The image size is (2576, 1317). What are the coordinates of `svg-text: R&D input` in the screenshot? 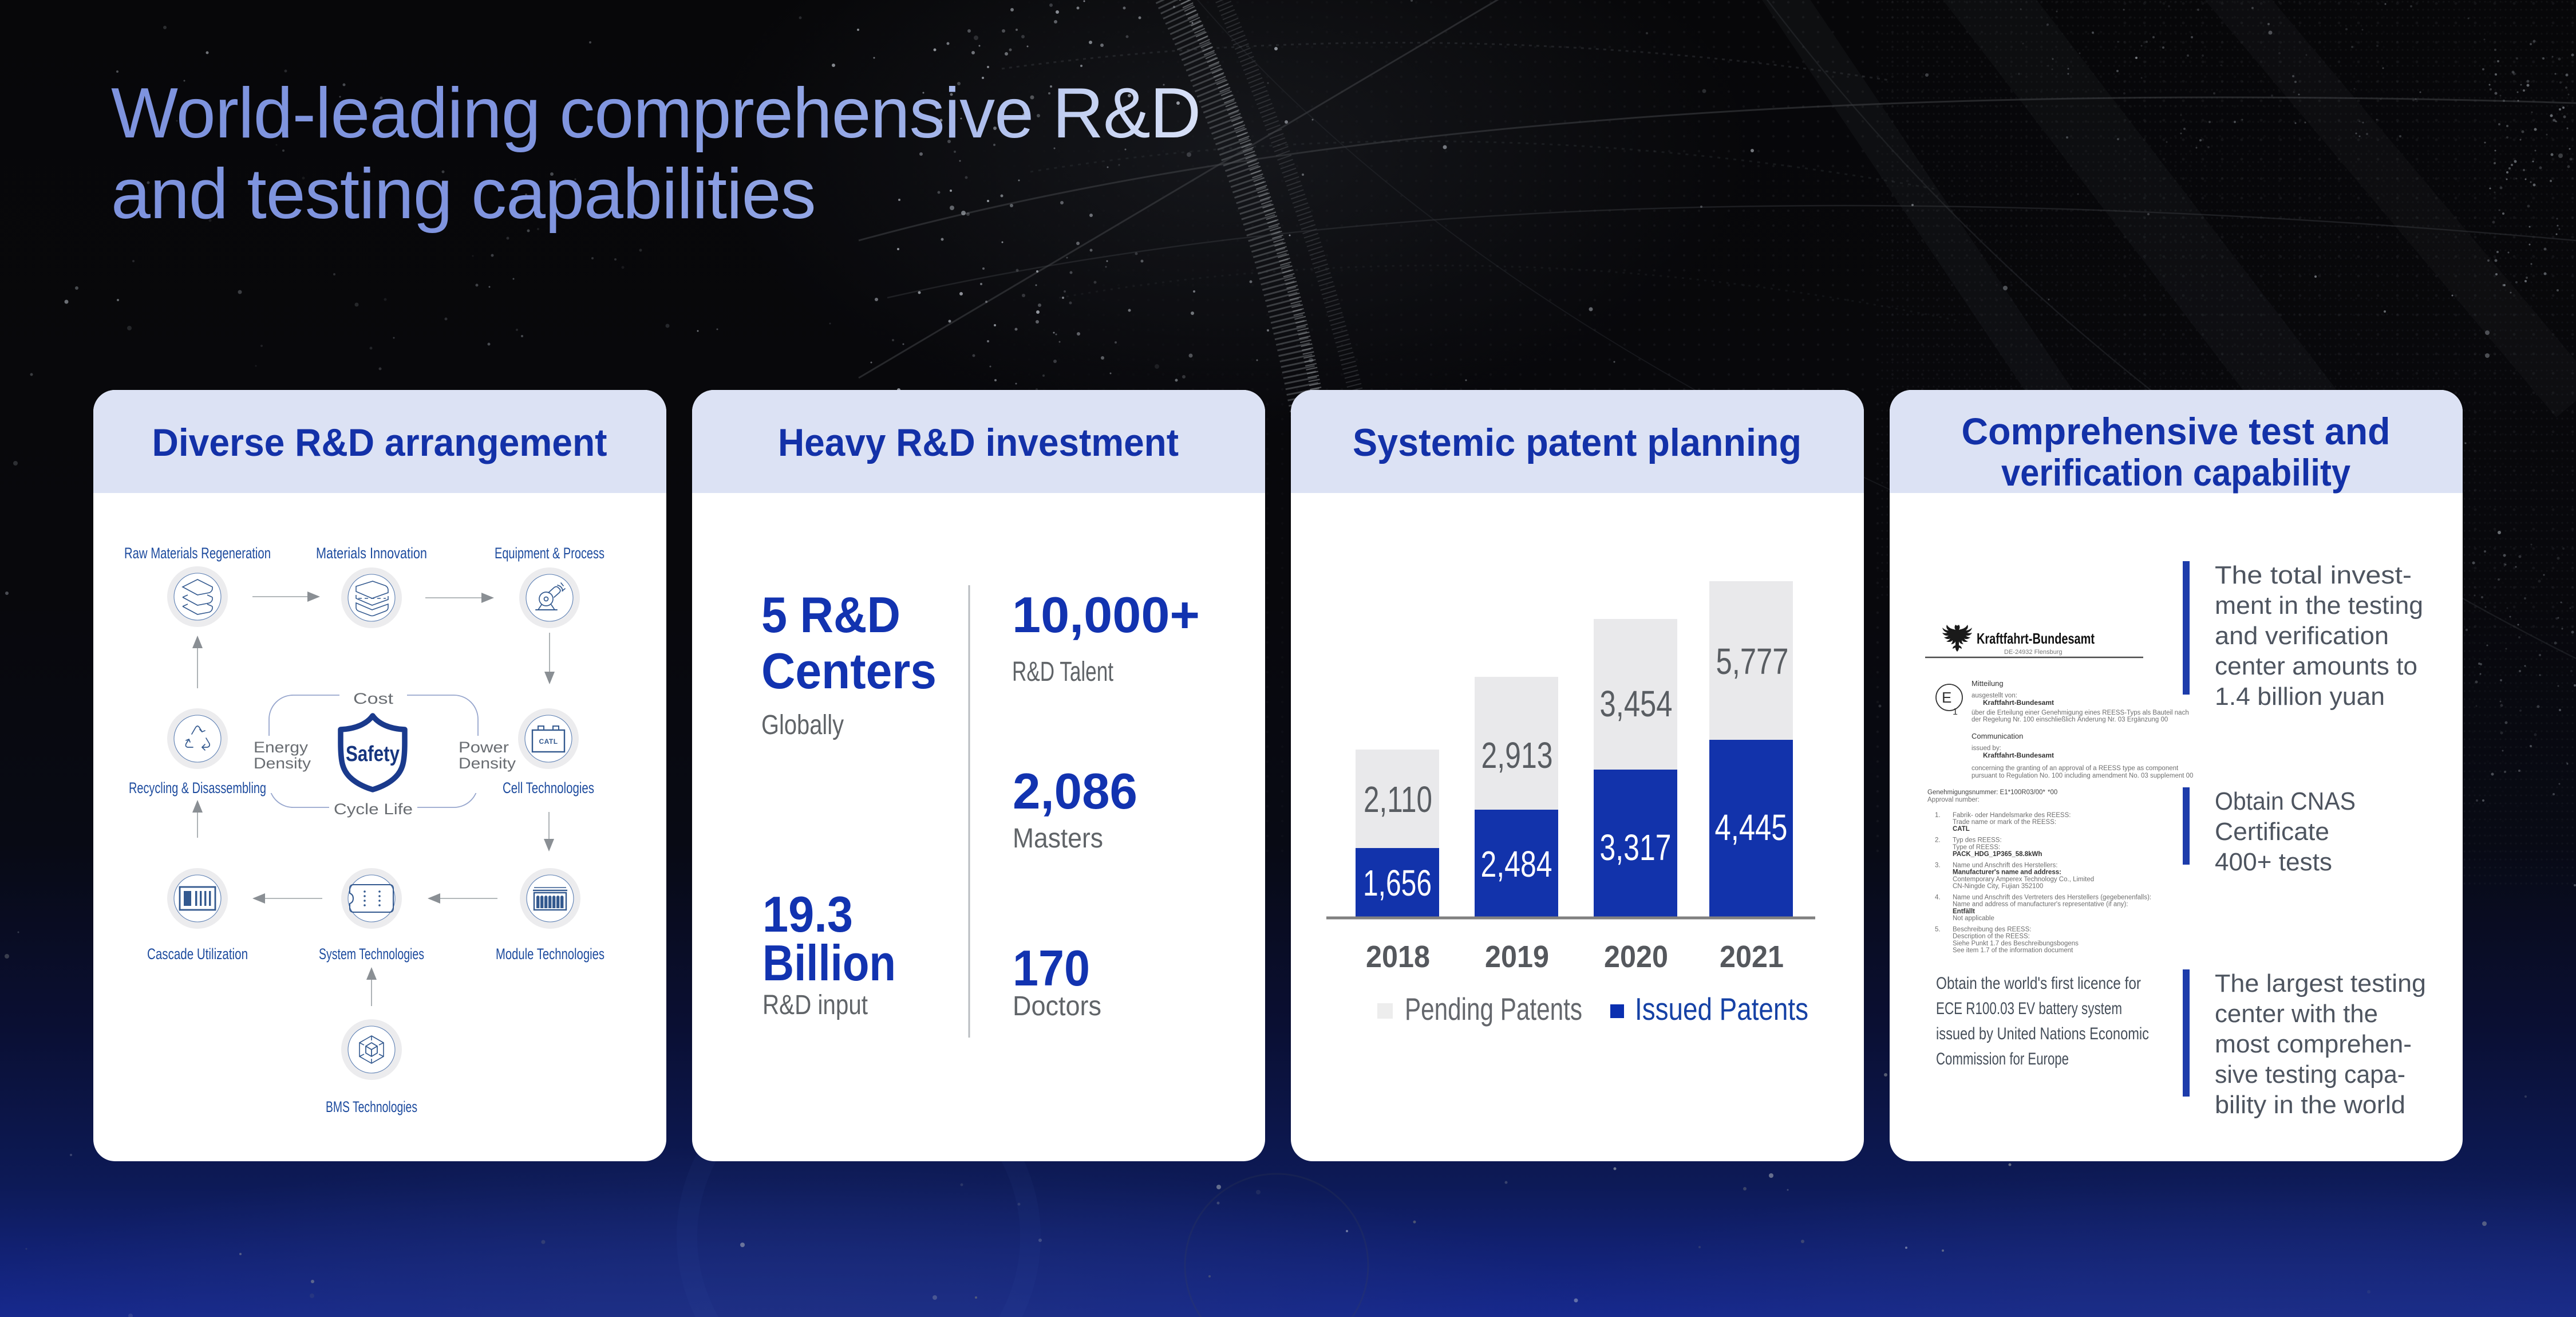 It's located at (815, 1005).